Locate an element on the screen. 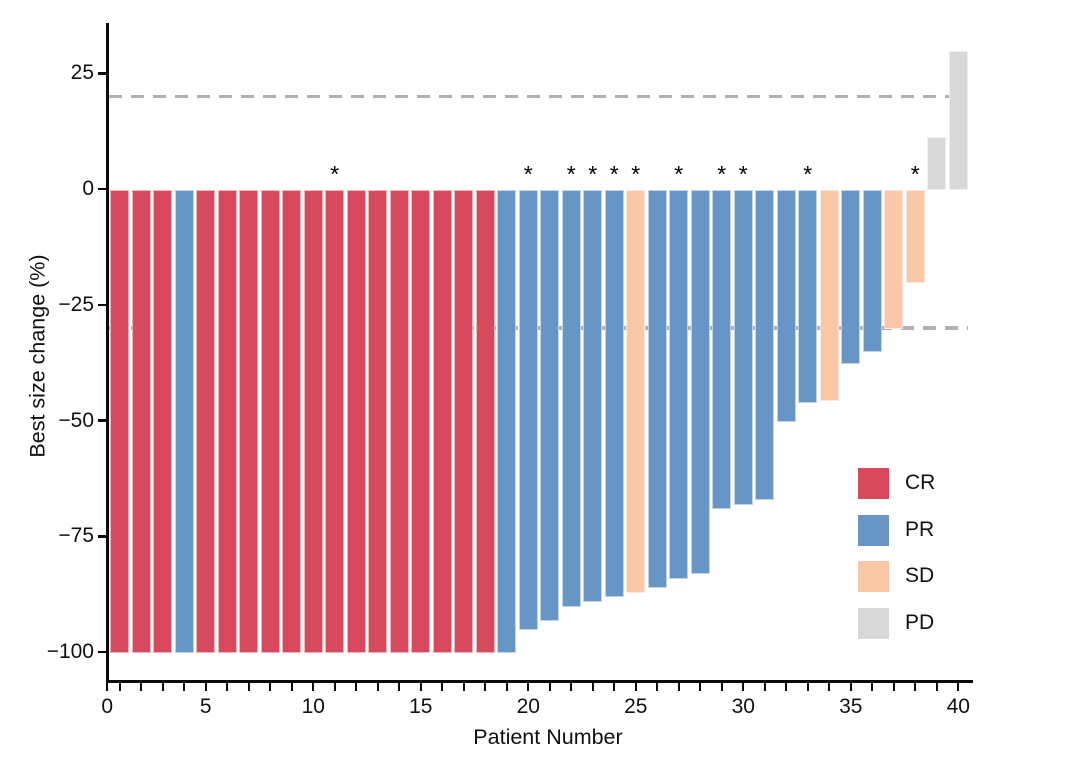 This screenshot has width=1080, height=763. reference-line-minus30 is located at coordinates (538, 328).